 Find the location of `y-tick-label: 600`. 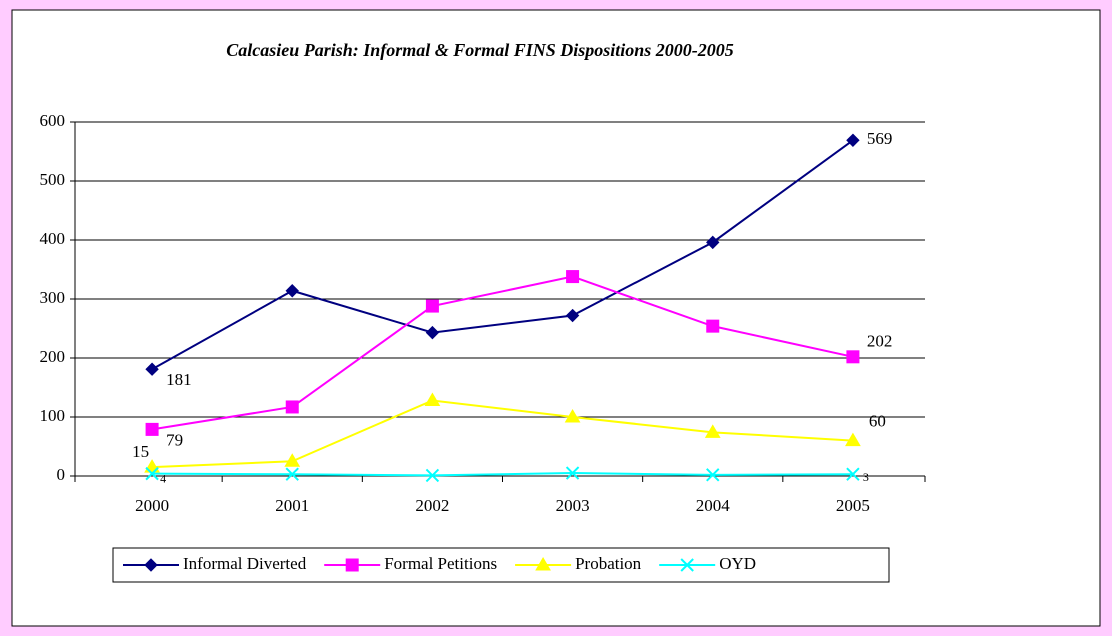

y-tick-label: 600 is located at coordinates (53, 120).